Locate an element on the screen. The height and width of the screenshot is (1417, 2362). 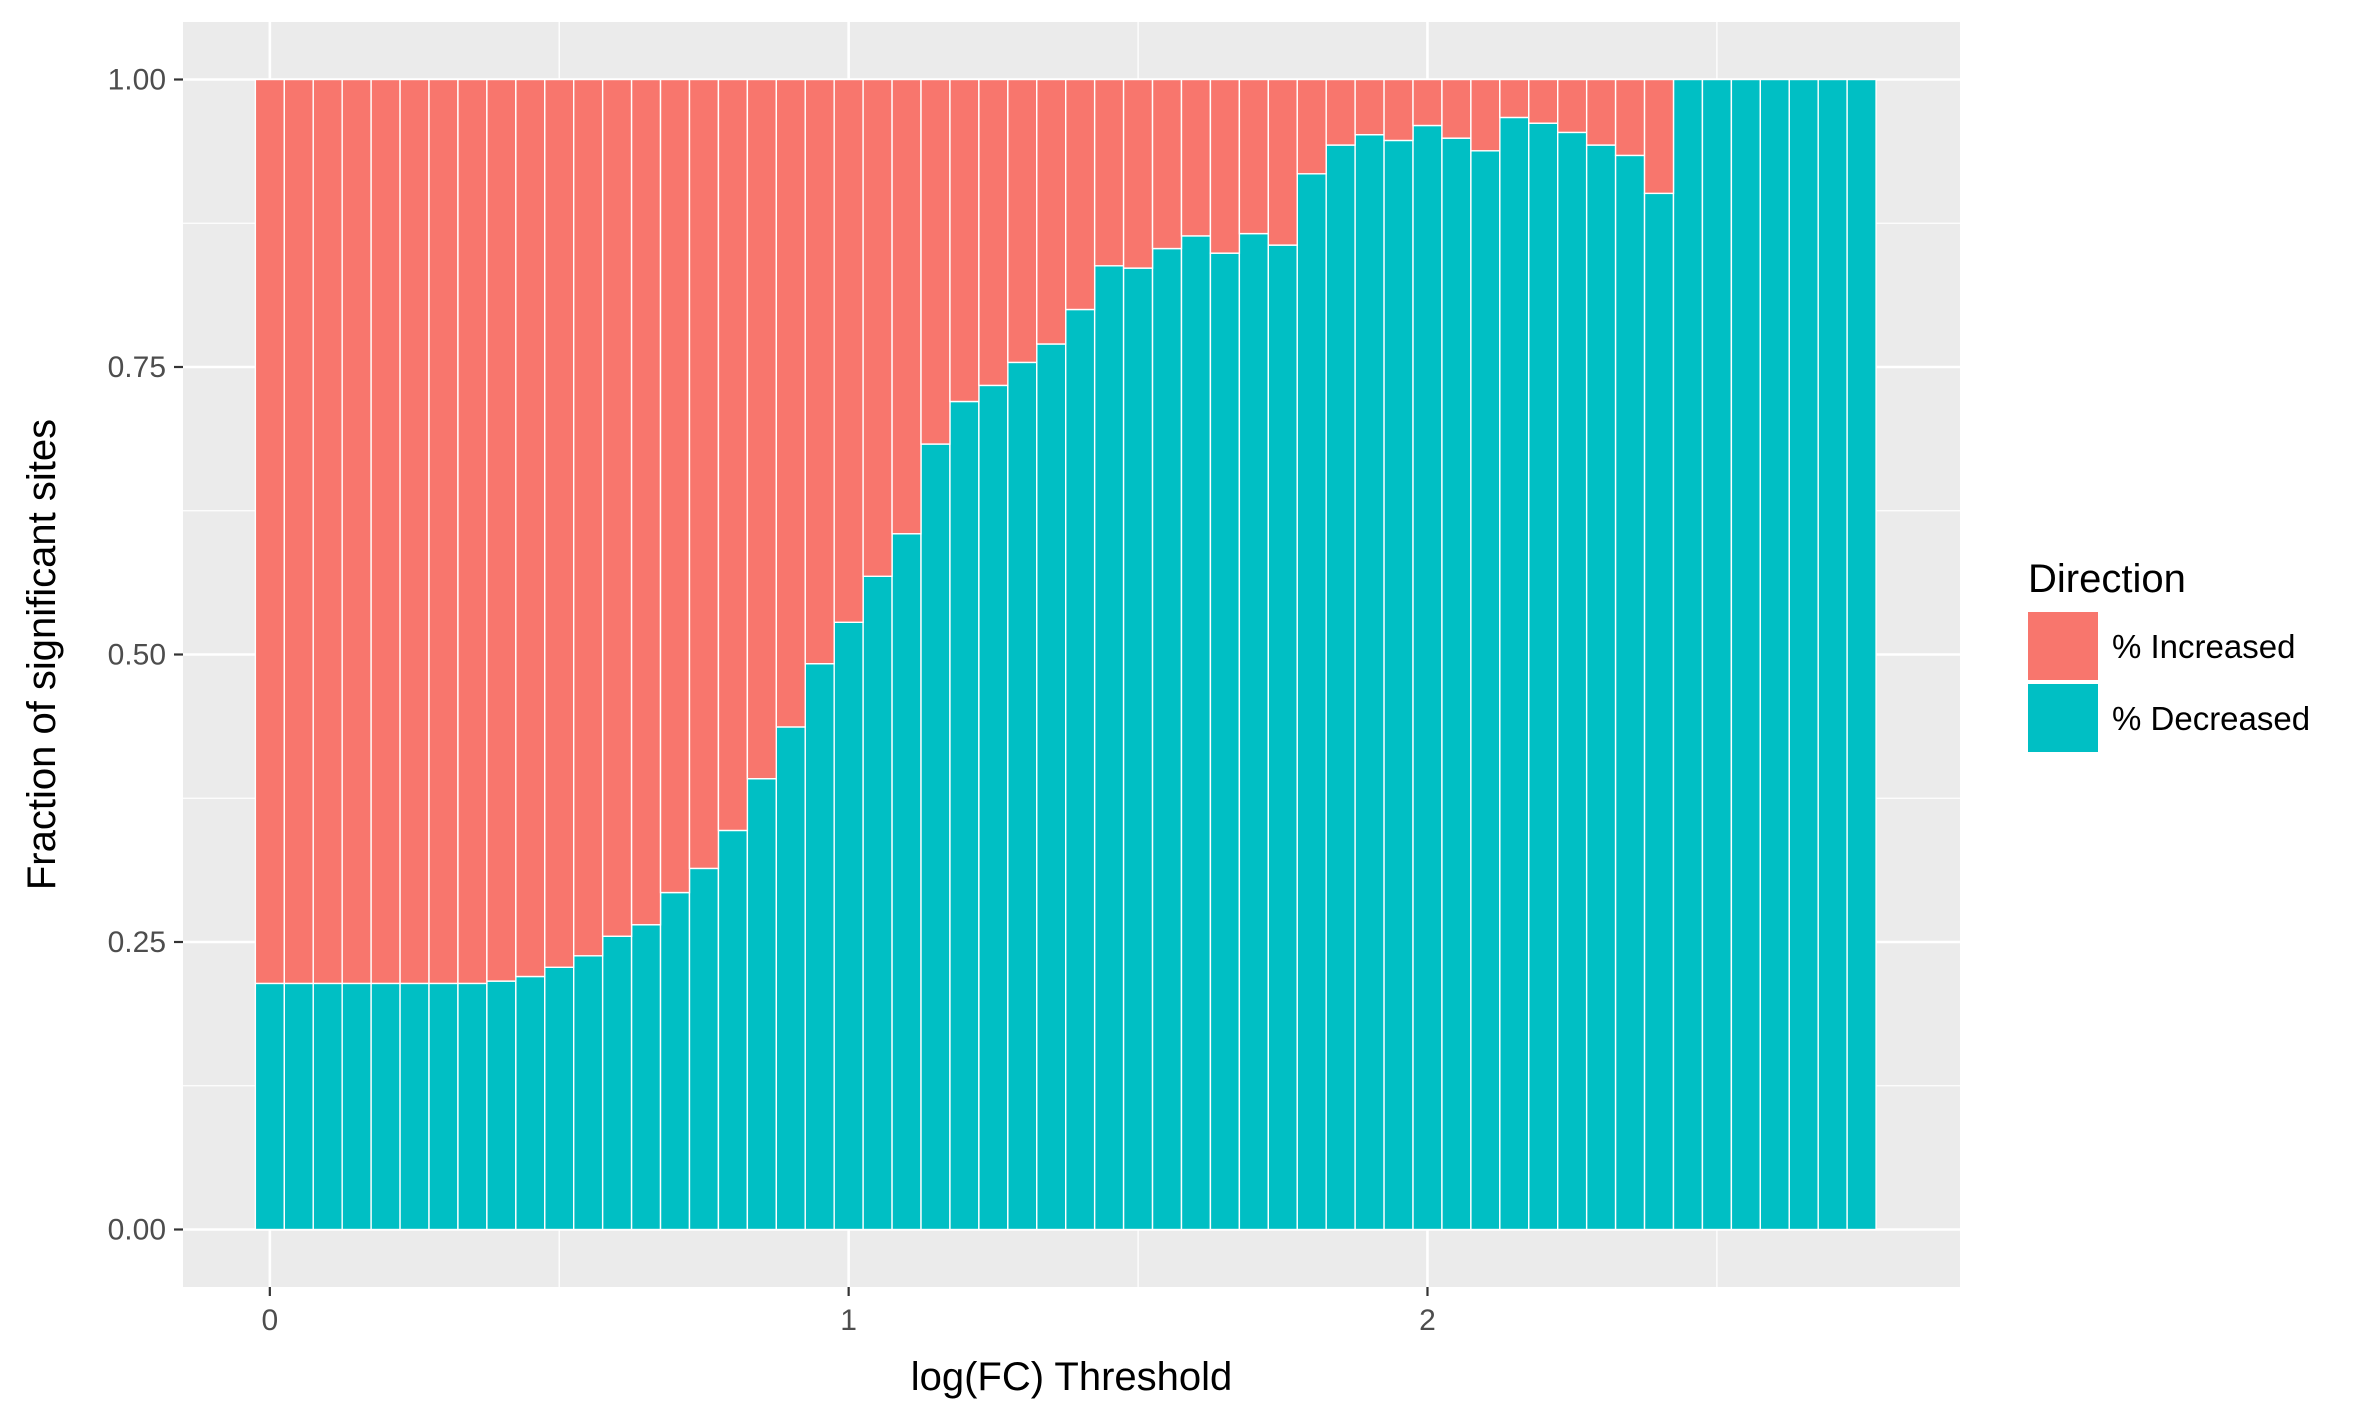
legend-label-increased: % Increased is located at coordinates (2203, 646).